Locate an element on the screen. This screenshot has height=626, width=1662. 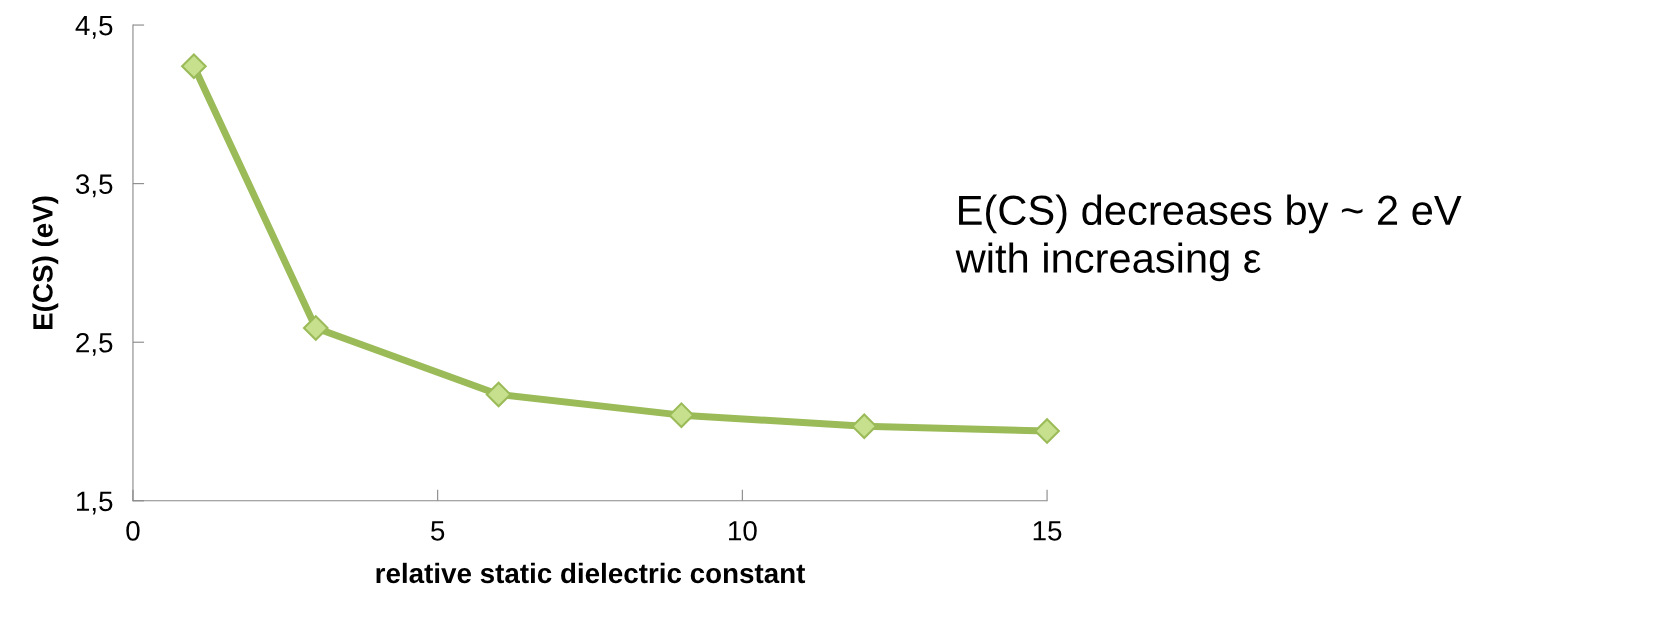
x-axis-title: relative static dielectric constant is located at coordinates (591, 573).